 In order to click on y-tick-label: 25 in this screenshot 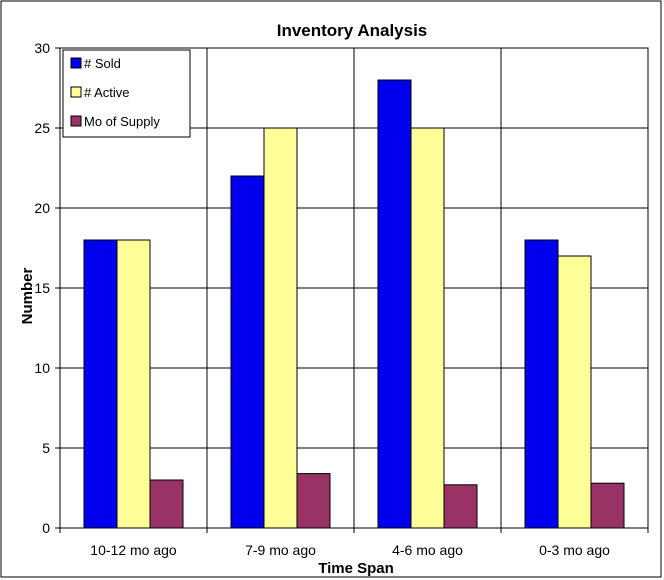, I will do `click(42, 128)`.